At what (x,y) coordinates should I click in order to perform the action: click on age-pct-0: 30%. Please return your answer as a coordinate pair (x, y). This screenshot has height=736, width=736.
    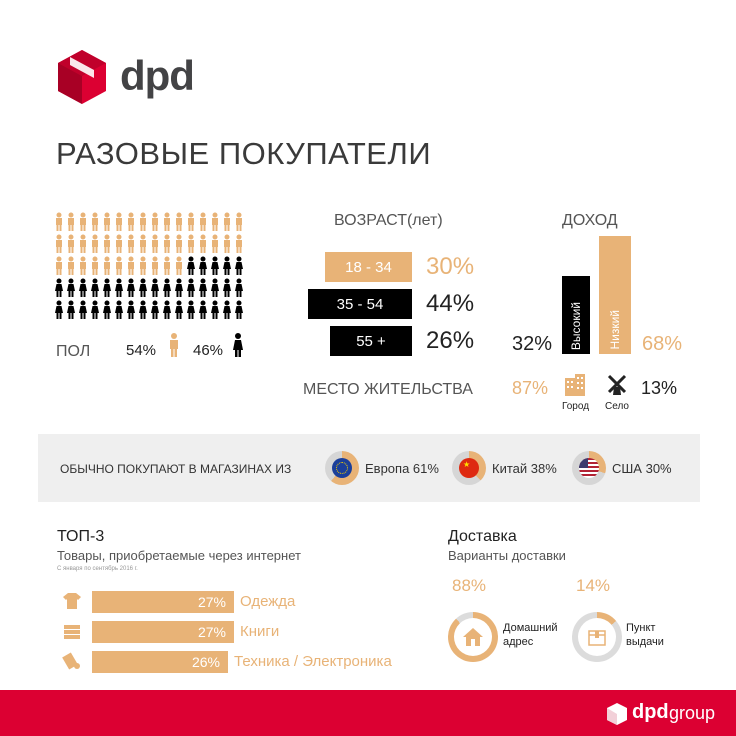
    Looking at the image, I should click on (450, 266).